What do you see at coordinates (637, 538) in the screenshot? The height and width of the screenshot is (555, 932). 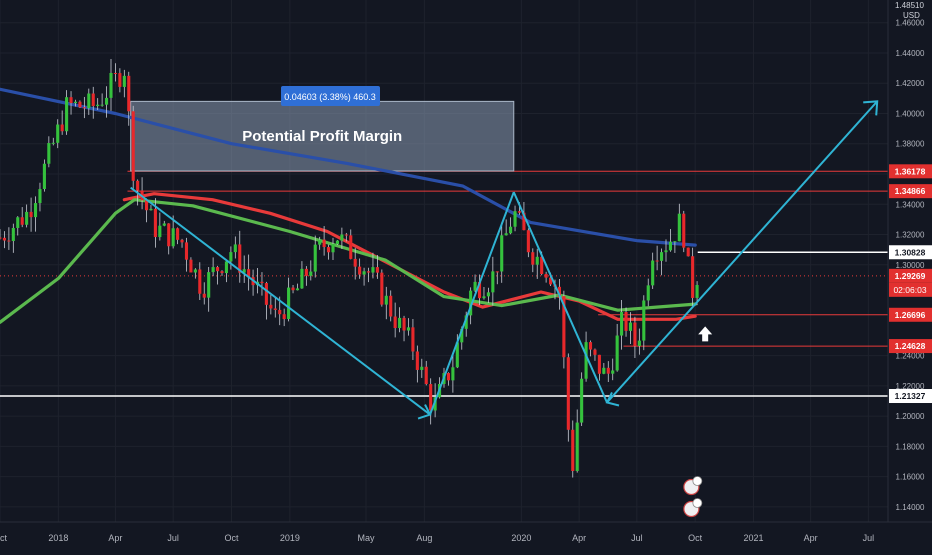 I see `time-tick-label: Jul` at bounding box center [637, 538].